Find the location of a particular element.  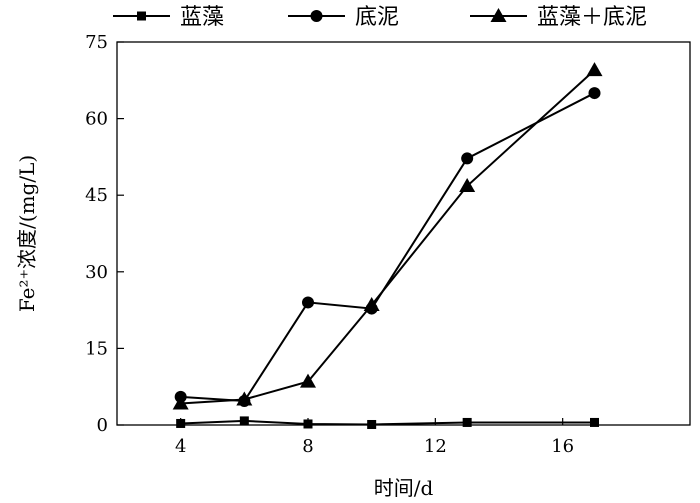

y-tick-label: 15 is located at coordinates (96, 348).